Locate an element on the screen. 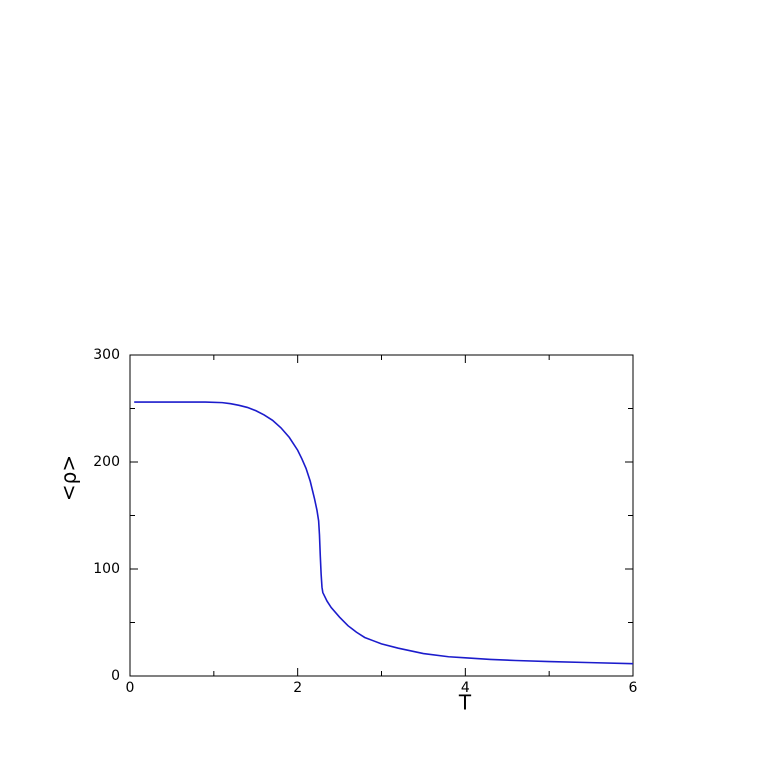 This screenshot has height=763, width=763. x-tick-label: 4 is located at coordinates (465, 688).